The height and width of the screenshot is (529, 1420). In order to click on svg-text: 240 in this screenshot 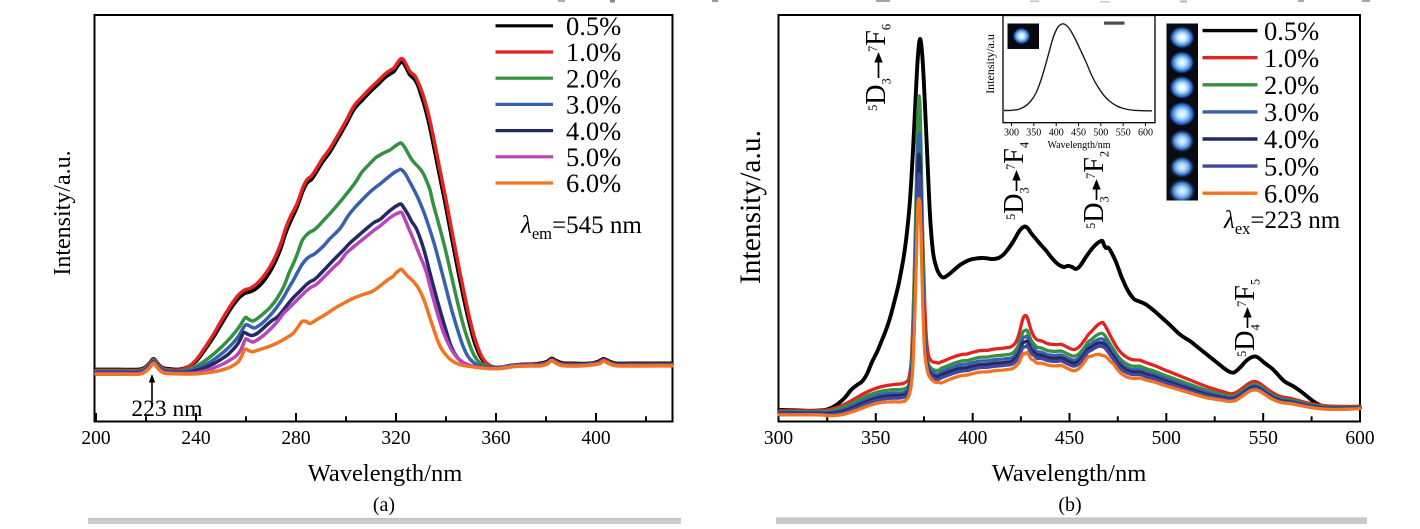, I will do `click(195, 438)`.